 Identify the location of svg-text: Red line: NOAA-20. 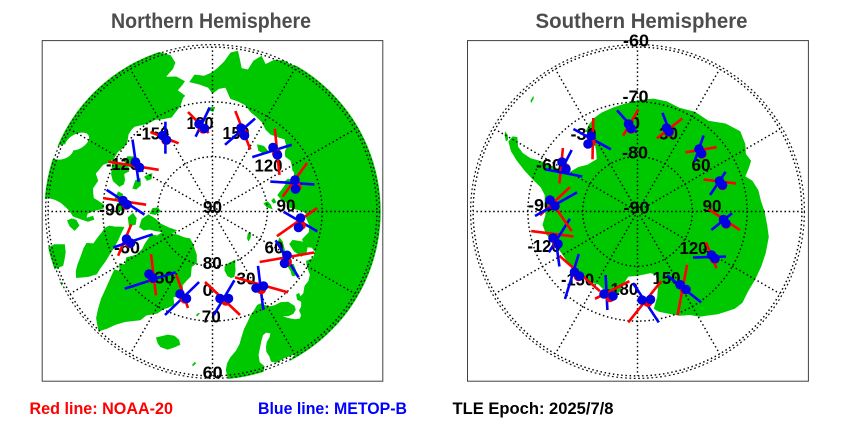
(102, 409).